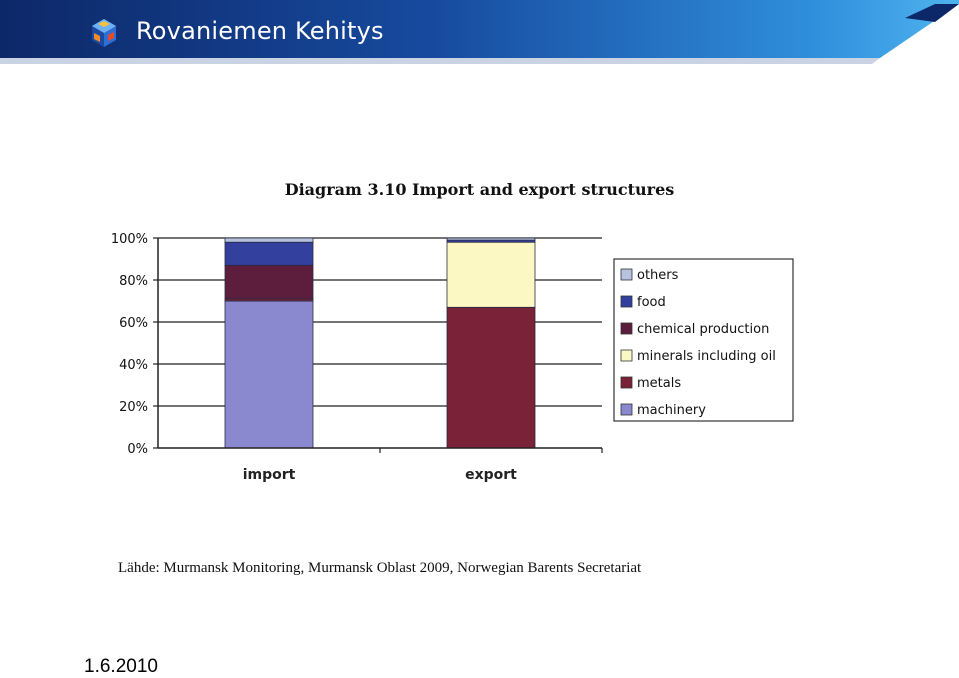  Describe the element at coordinates (671, 410) in the screenshot. I see `legend-label: machinery` at that location.